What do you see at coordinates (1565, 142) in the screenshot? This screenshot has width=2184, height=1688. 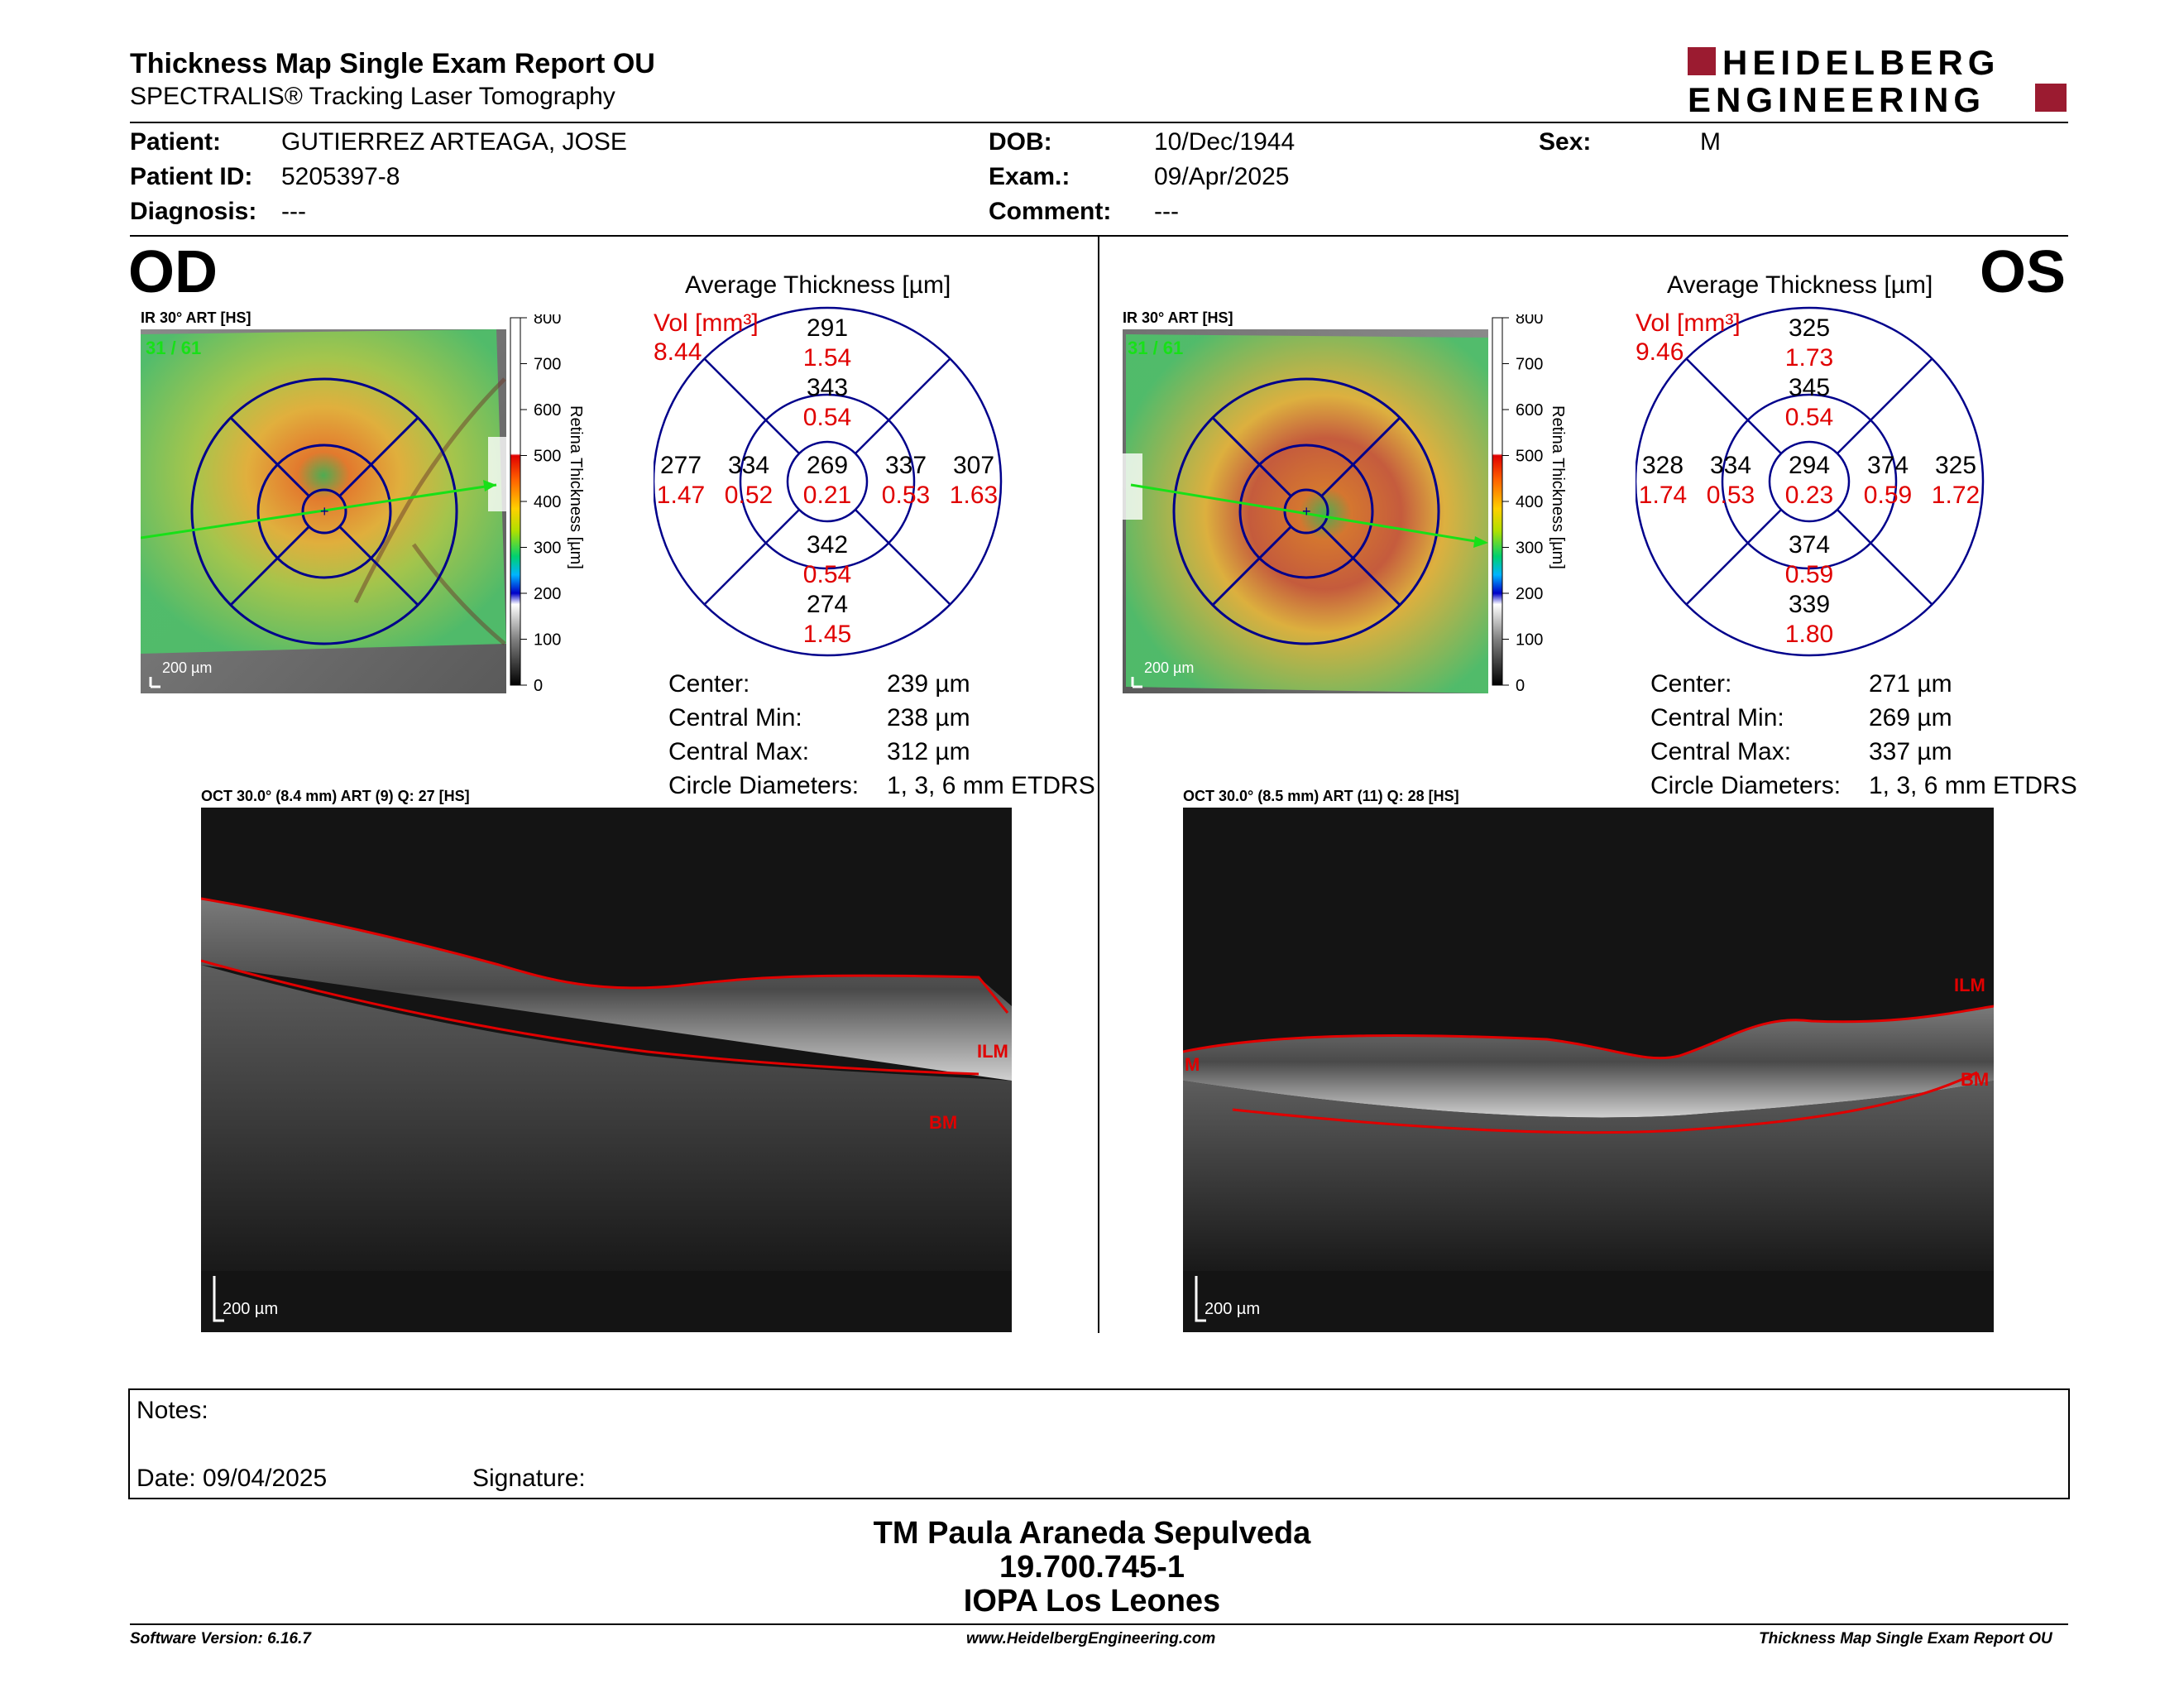 I see `sex-label: Sex:` at bounding box center [1565, 142].